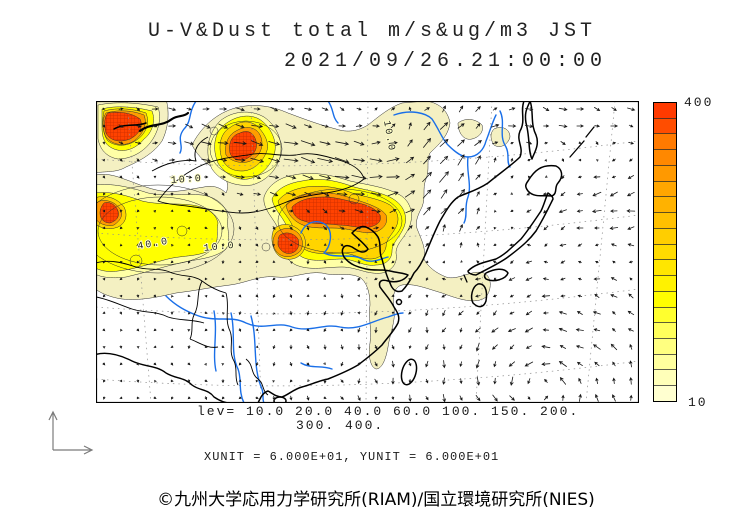 This screenshot has height=532, width=752. I want to click on colorbar, so click(665, 252).